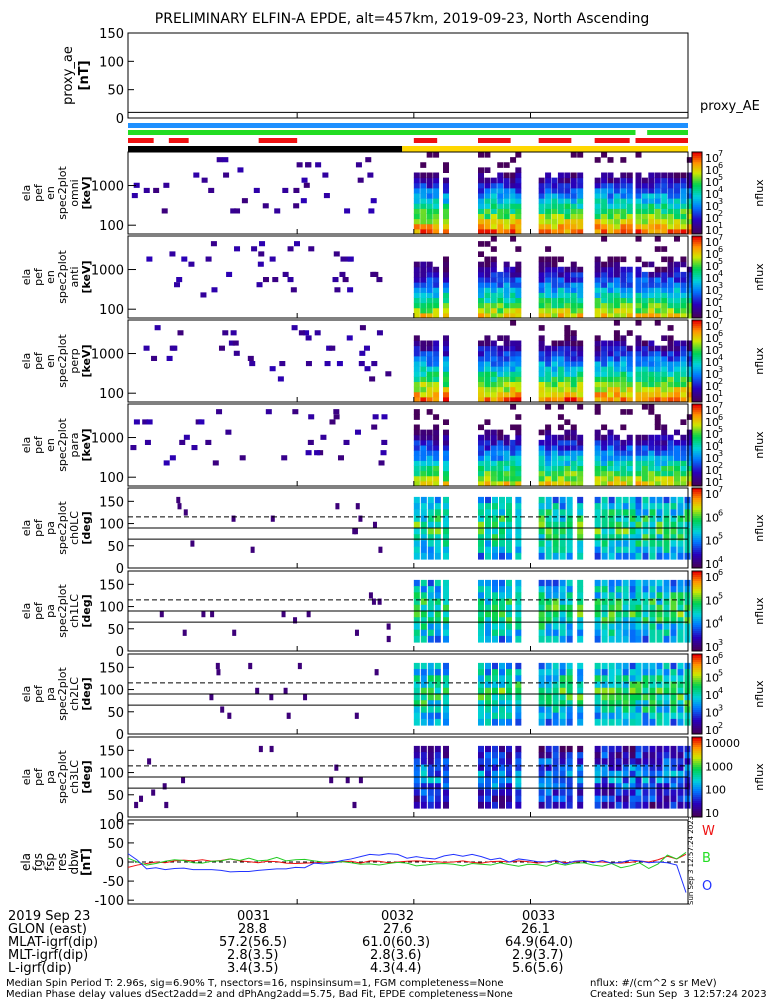 The width and height of the screenshot is (775, 1000). What do you see at coordinates (720, 357) in the screenshot?
I see `colorbar-tick-exp: 4` at bounding box center [720, 357].